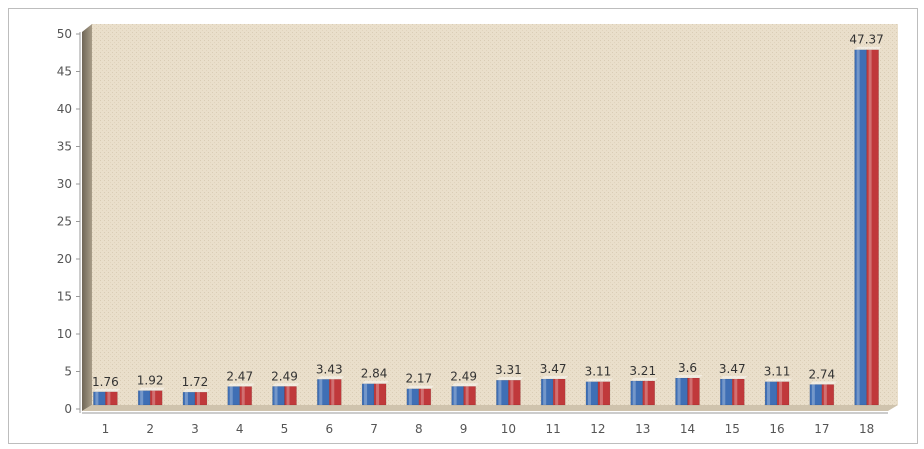 The image size is (924, 449). What do you see at coordinates (597, 429) in the screenshot?
I see `x-tick-label: 12` at bounding box center [597, 429].